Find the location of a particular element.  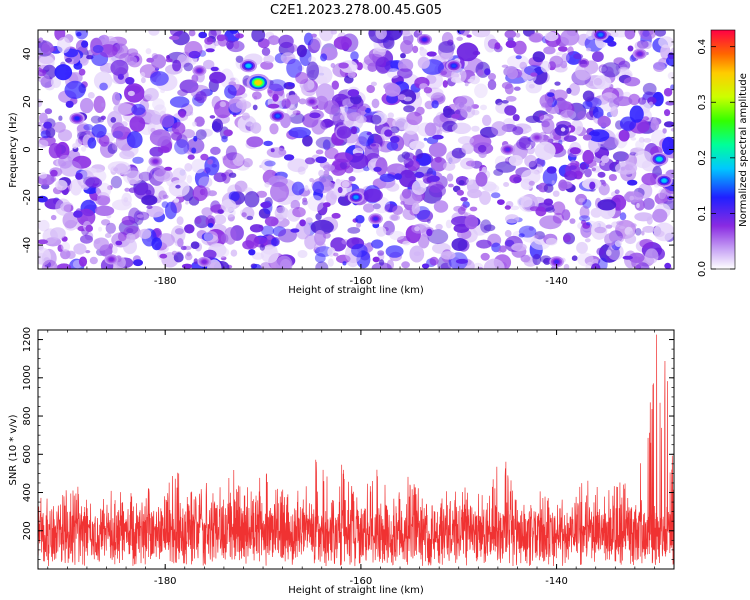

y-tick-label: 20 is located at coordinates (27, 101).